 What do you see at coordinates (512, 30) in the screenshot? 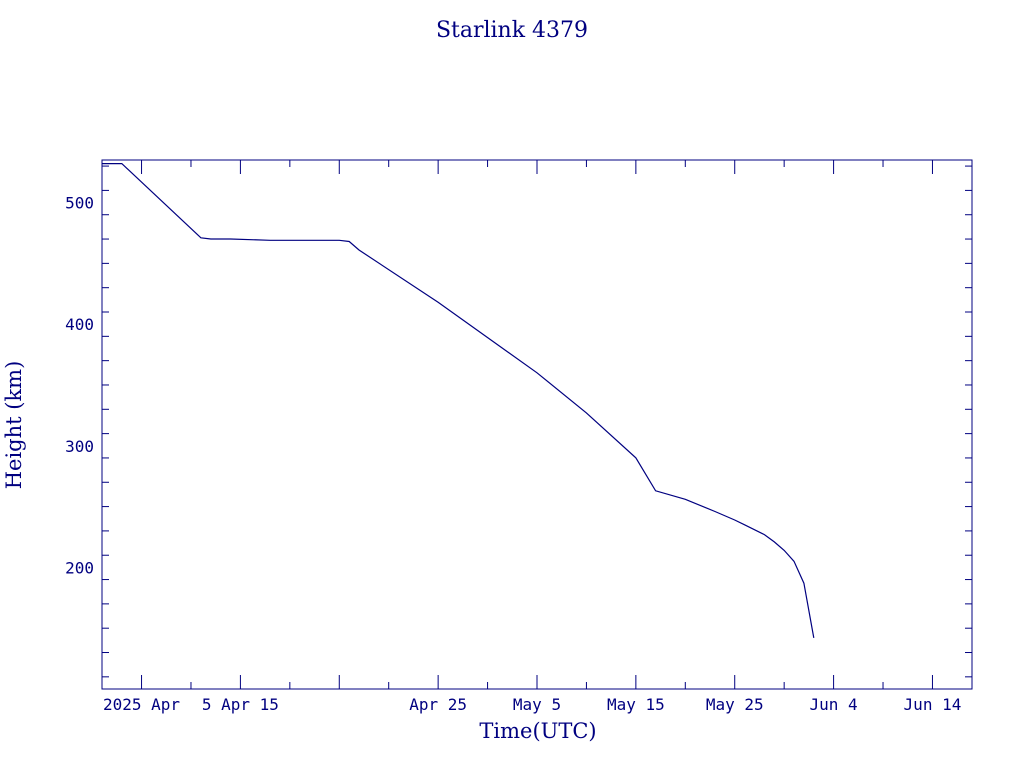
I see `chart-title: Starlink 4379` at bounding box center [512, 30].